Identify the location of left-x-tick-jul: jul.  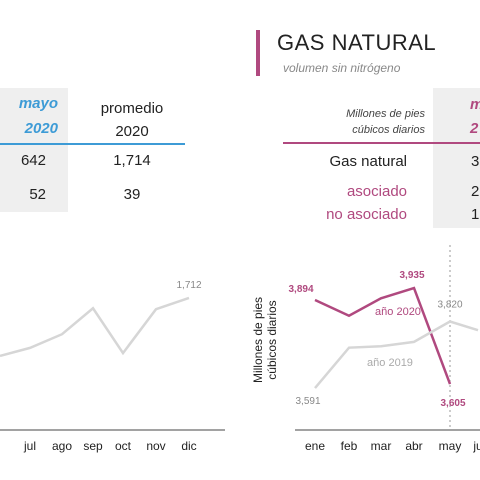
(29, 446).